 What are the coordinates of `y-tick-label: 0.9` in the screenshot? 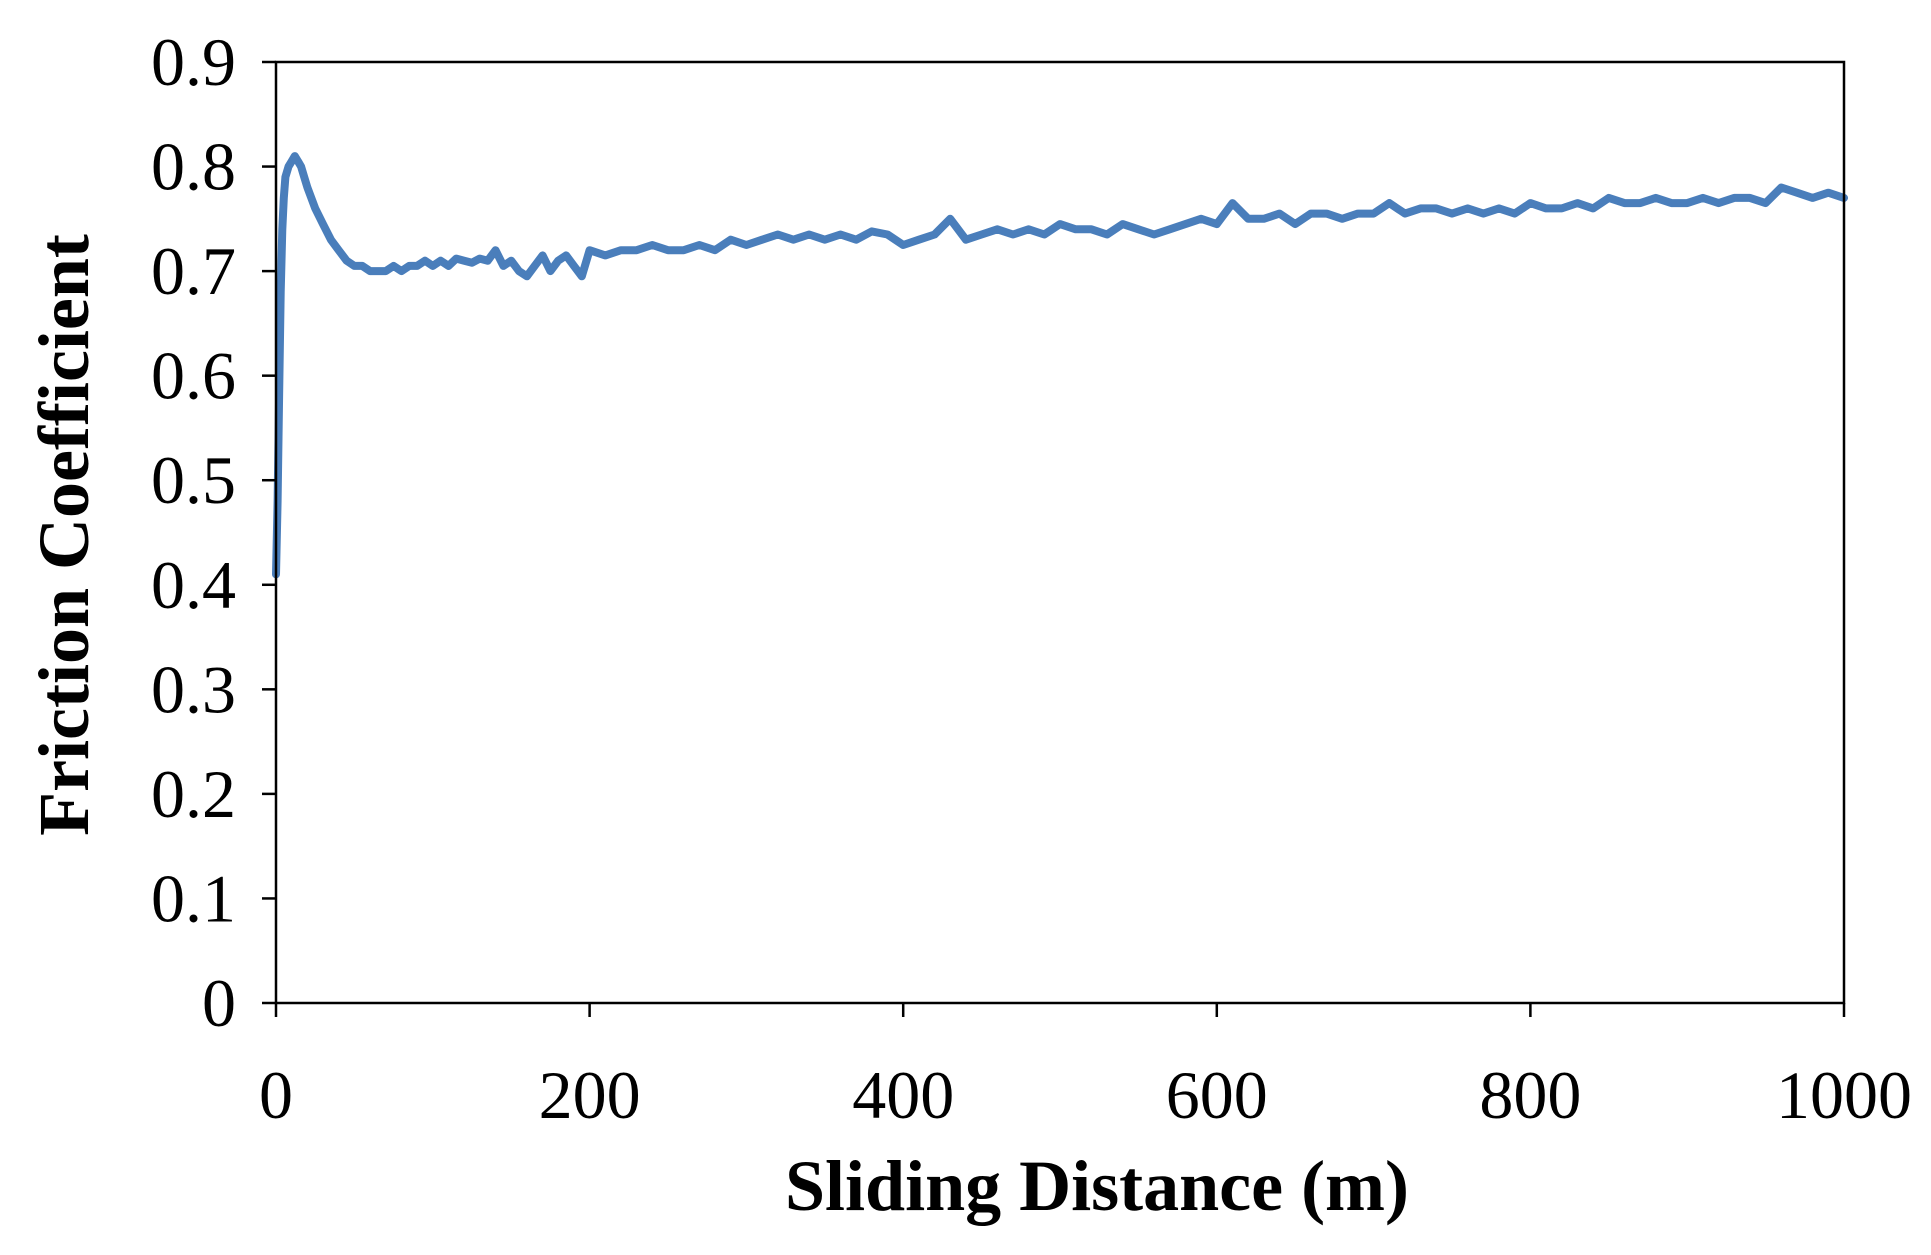 It's located at (193, 62).